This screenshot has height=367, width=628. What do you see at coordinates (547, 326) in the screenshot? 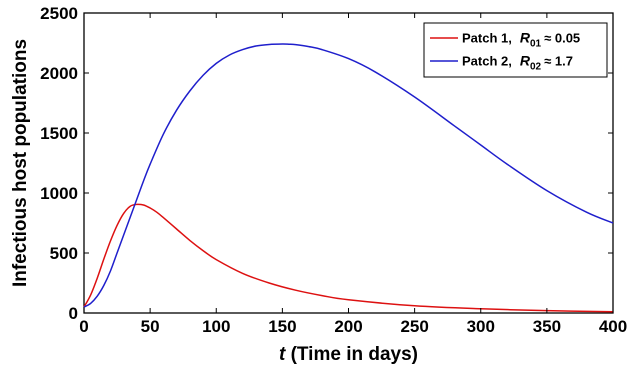
I see `x-tick-label: 350` at bounding box center [547, 326].